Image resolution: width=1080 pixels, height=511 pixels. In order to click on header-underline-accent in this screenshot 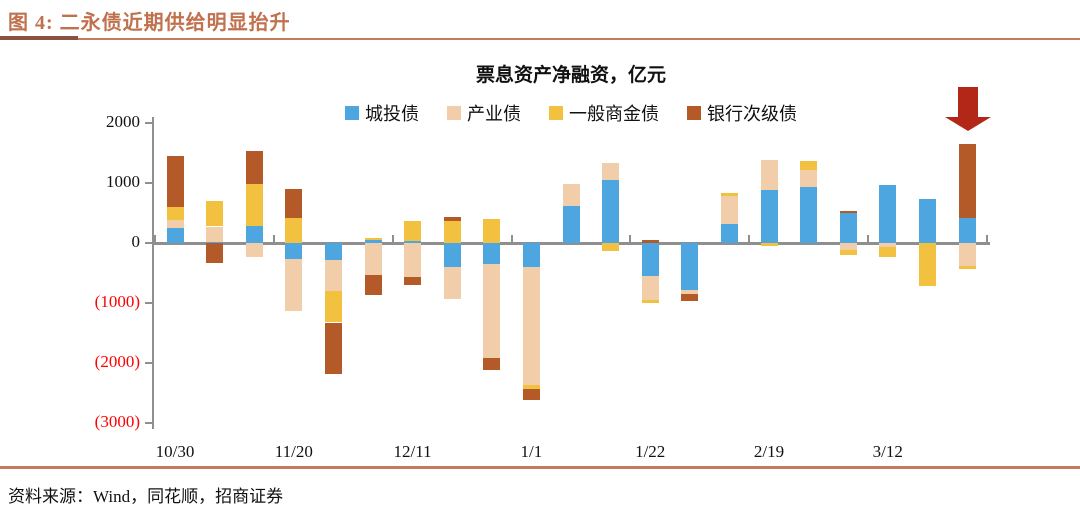, I will do `click(39, 38)`.